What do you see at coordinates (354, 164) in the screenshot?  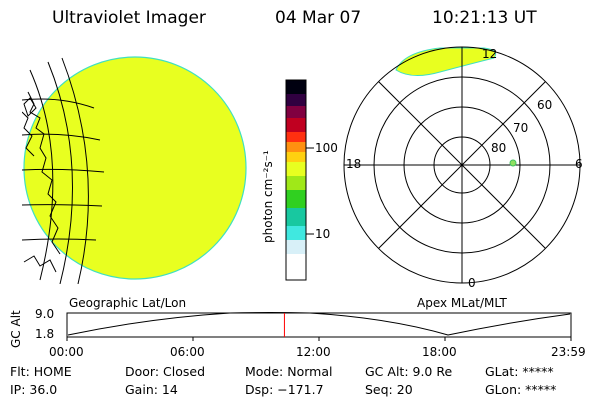 I see `mlt-label-18: 18` at bounding box center [354, 164].